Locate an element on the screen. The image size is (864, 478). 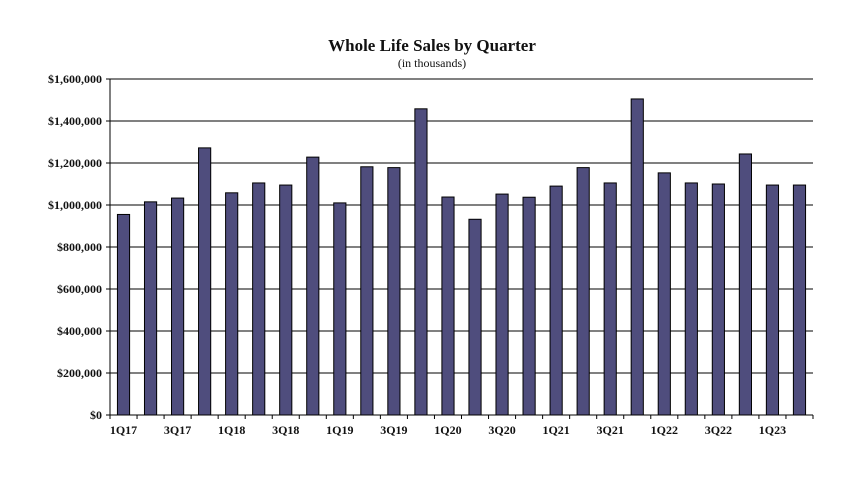
y-tick-label: $600,000 is located at coordinates (79, 289).